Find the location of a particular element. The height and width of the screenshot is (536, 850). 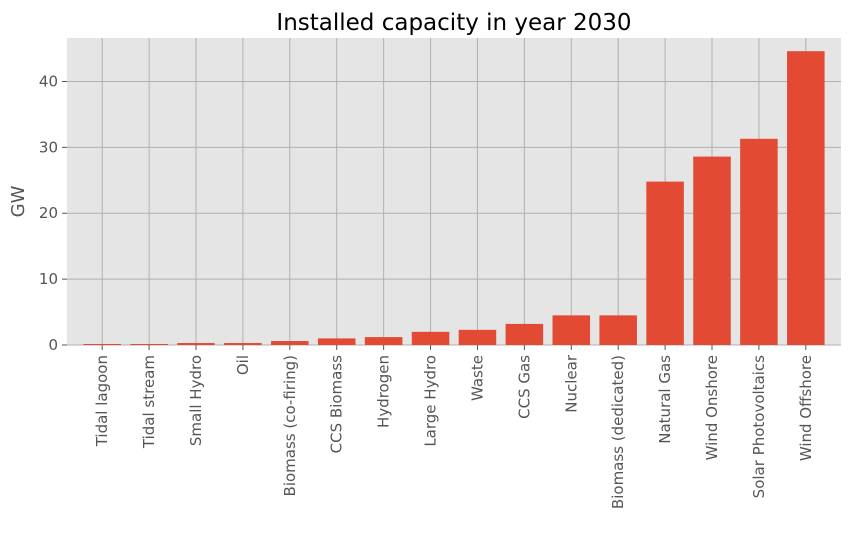

x-tick-label: Natural Gas is located at coordinates (665, 399).